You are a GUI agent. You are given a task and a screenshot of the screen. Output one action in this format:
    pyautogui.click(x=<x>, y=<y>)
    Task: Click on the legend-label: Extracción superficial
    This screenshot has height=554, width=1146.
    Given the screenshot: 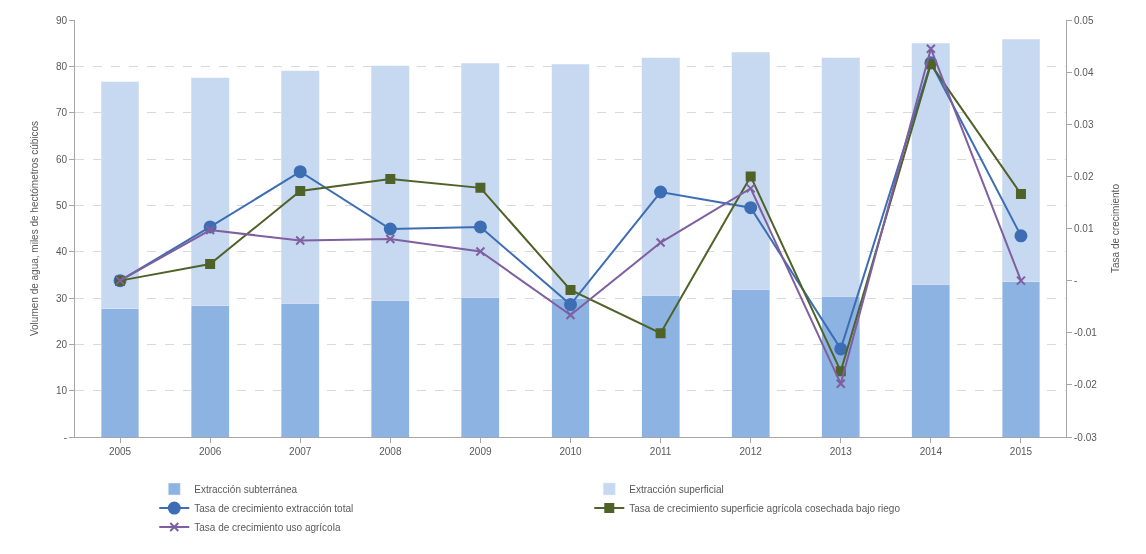 What is the action you would take?
    pyautogui.click(x=676, y=489)
    